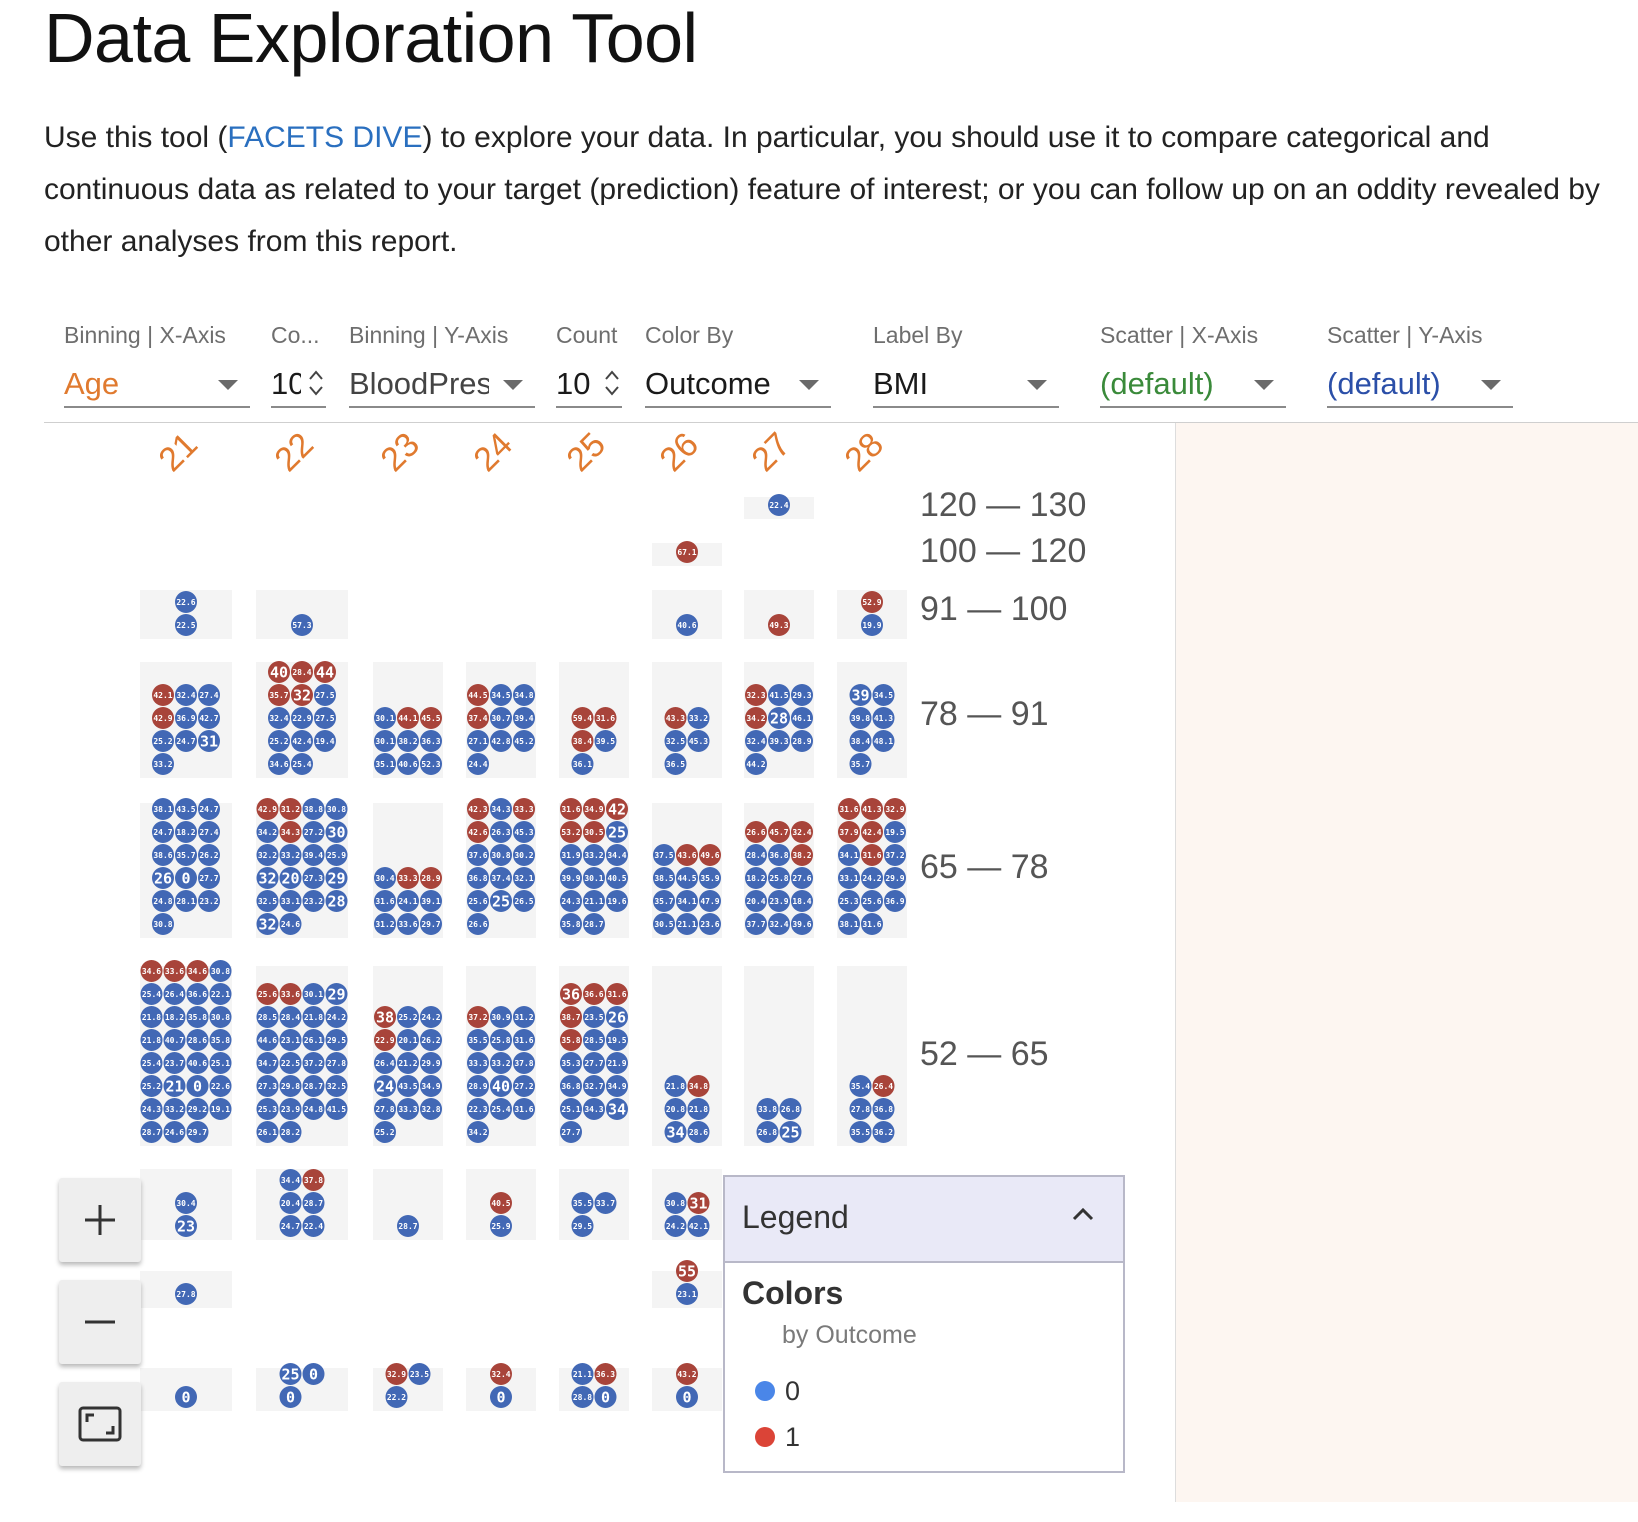 The image size is (1638, 1522). I want to click on color-by-value: Outcome, so click(708, 383).